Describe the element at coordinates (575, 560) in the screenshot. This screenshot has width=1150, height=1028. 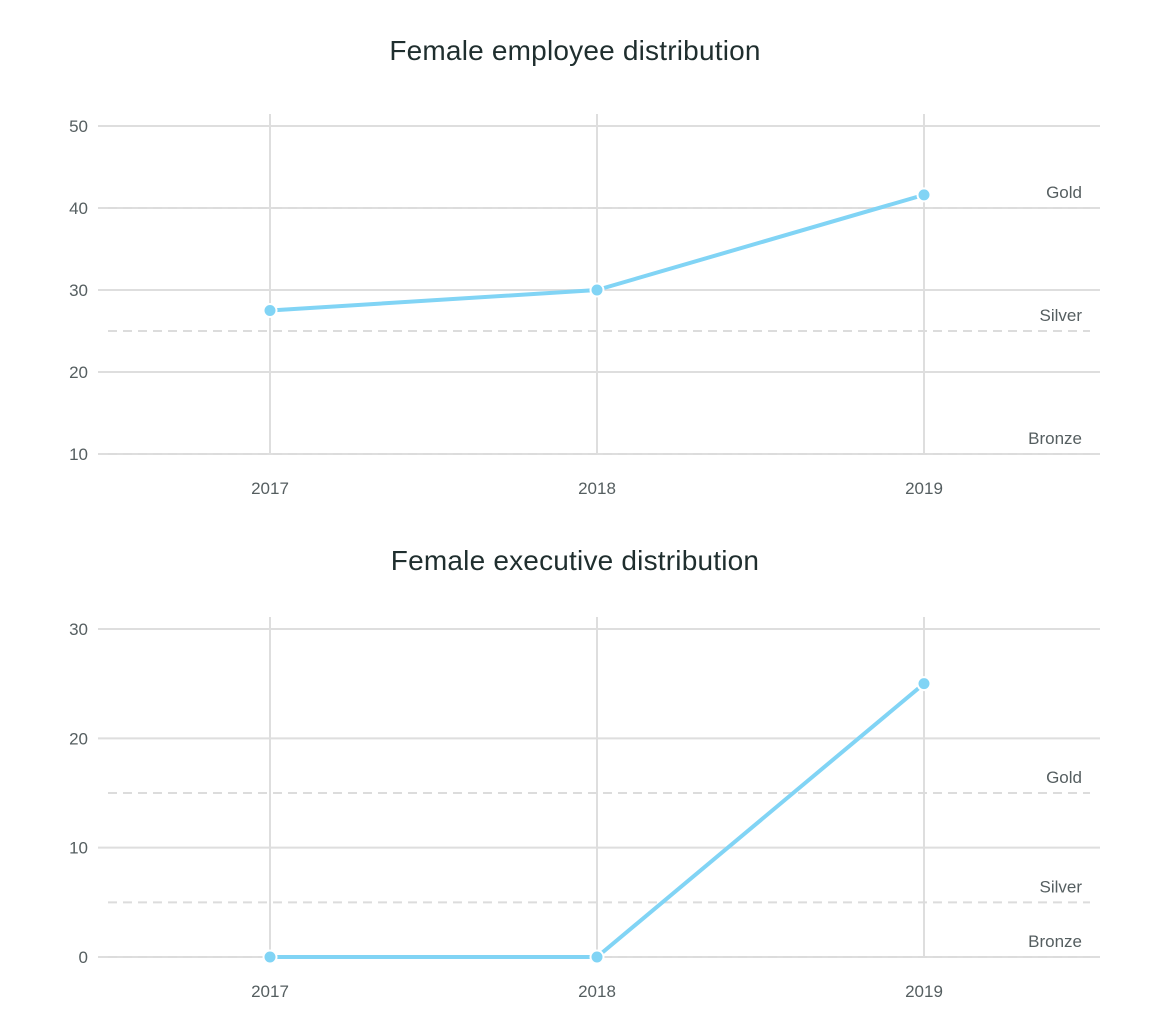
I see `chart-title: Female executive distribution` at that location.